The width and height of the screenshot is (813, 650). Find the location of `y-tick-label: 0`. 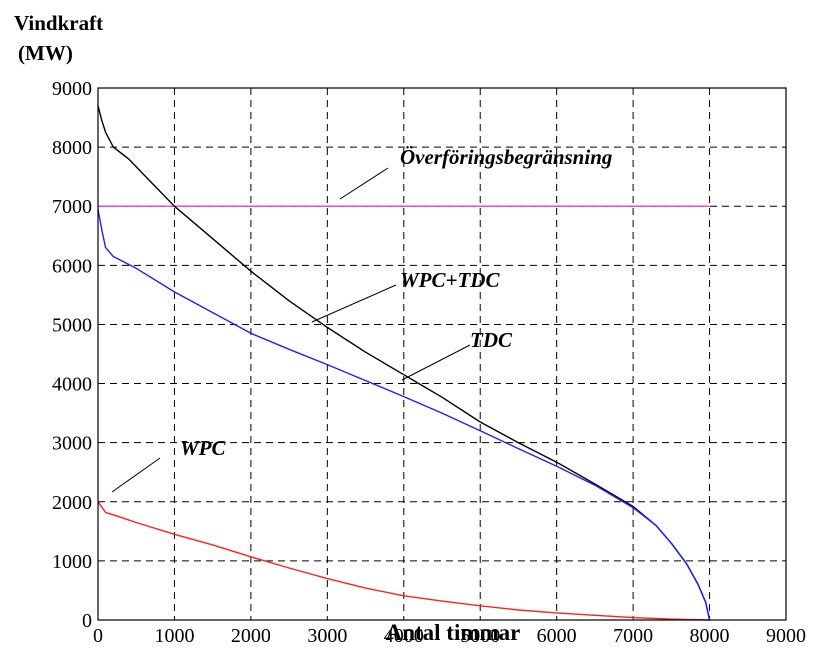

y-tick-label: 0 is located at coordinates (87, 621).